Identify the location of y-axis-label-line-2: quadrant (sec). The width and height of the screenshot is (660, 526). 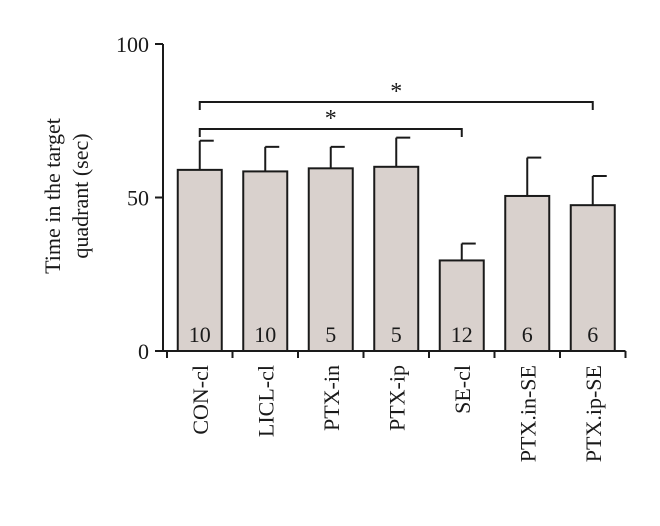
(80, 195).